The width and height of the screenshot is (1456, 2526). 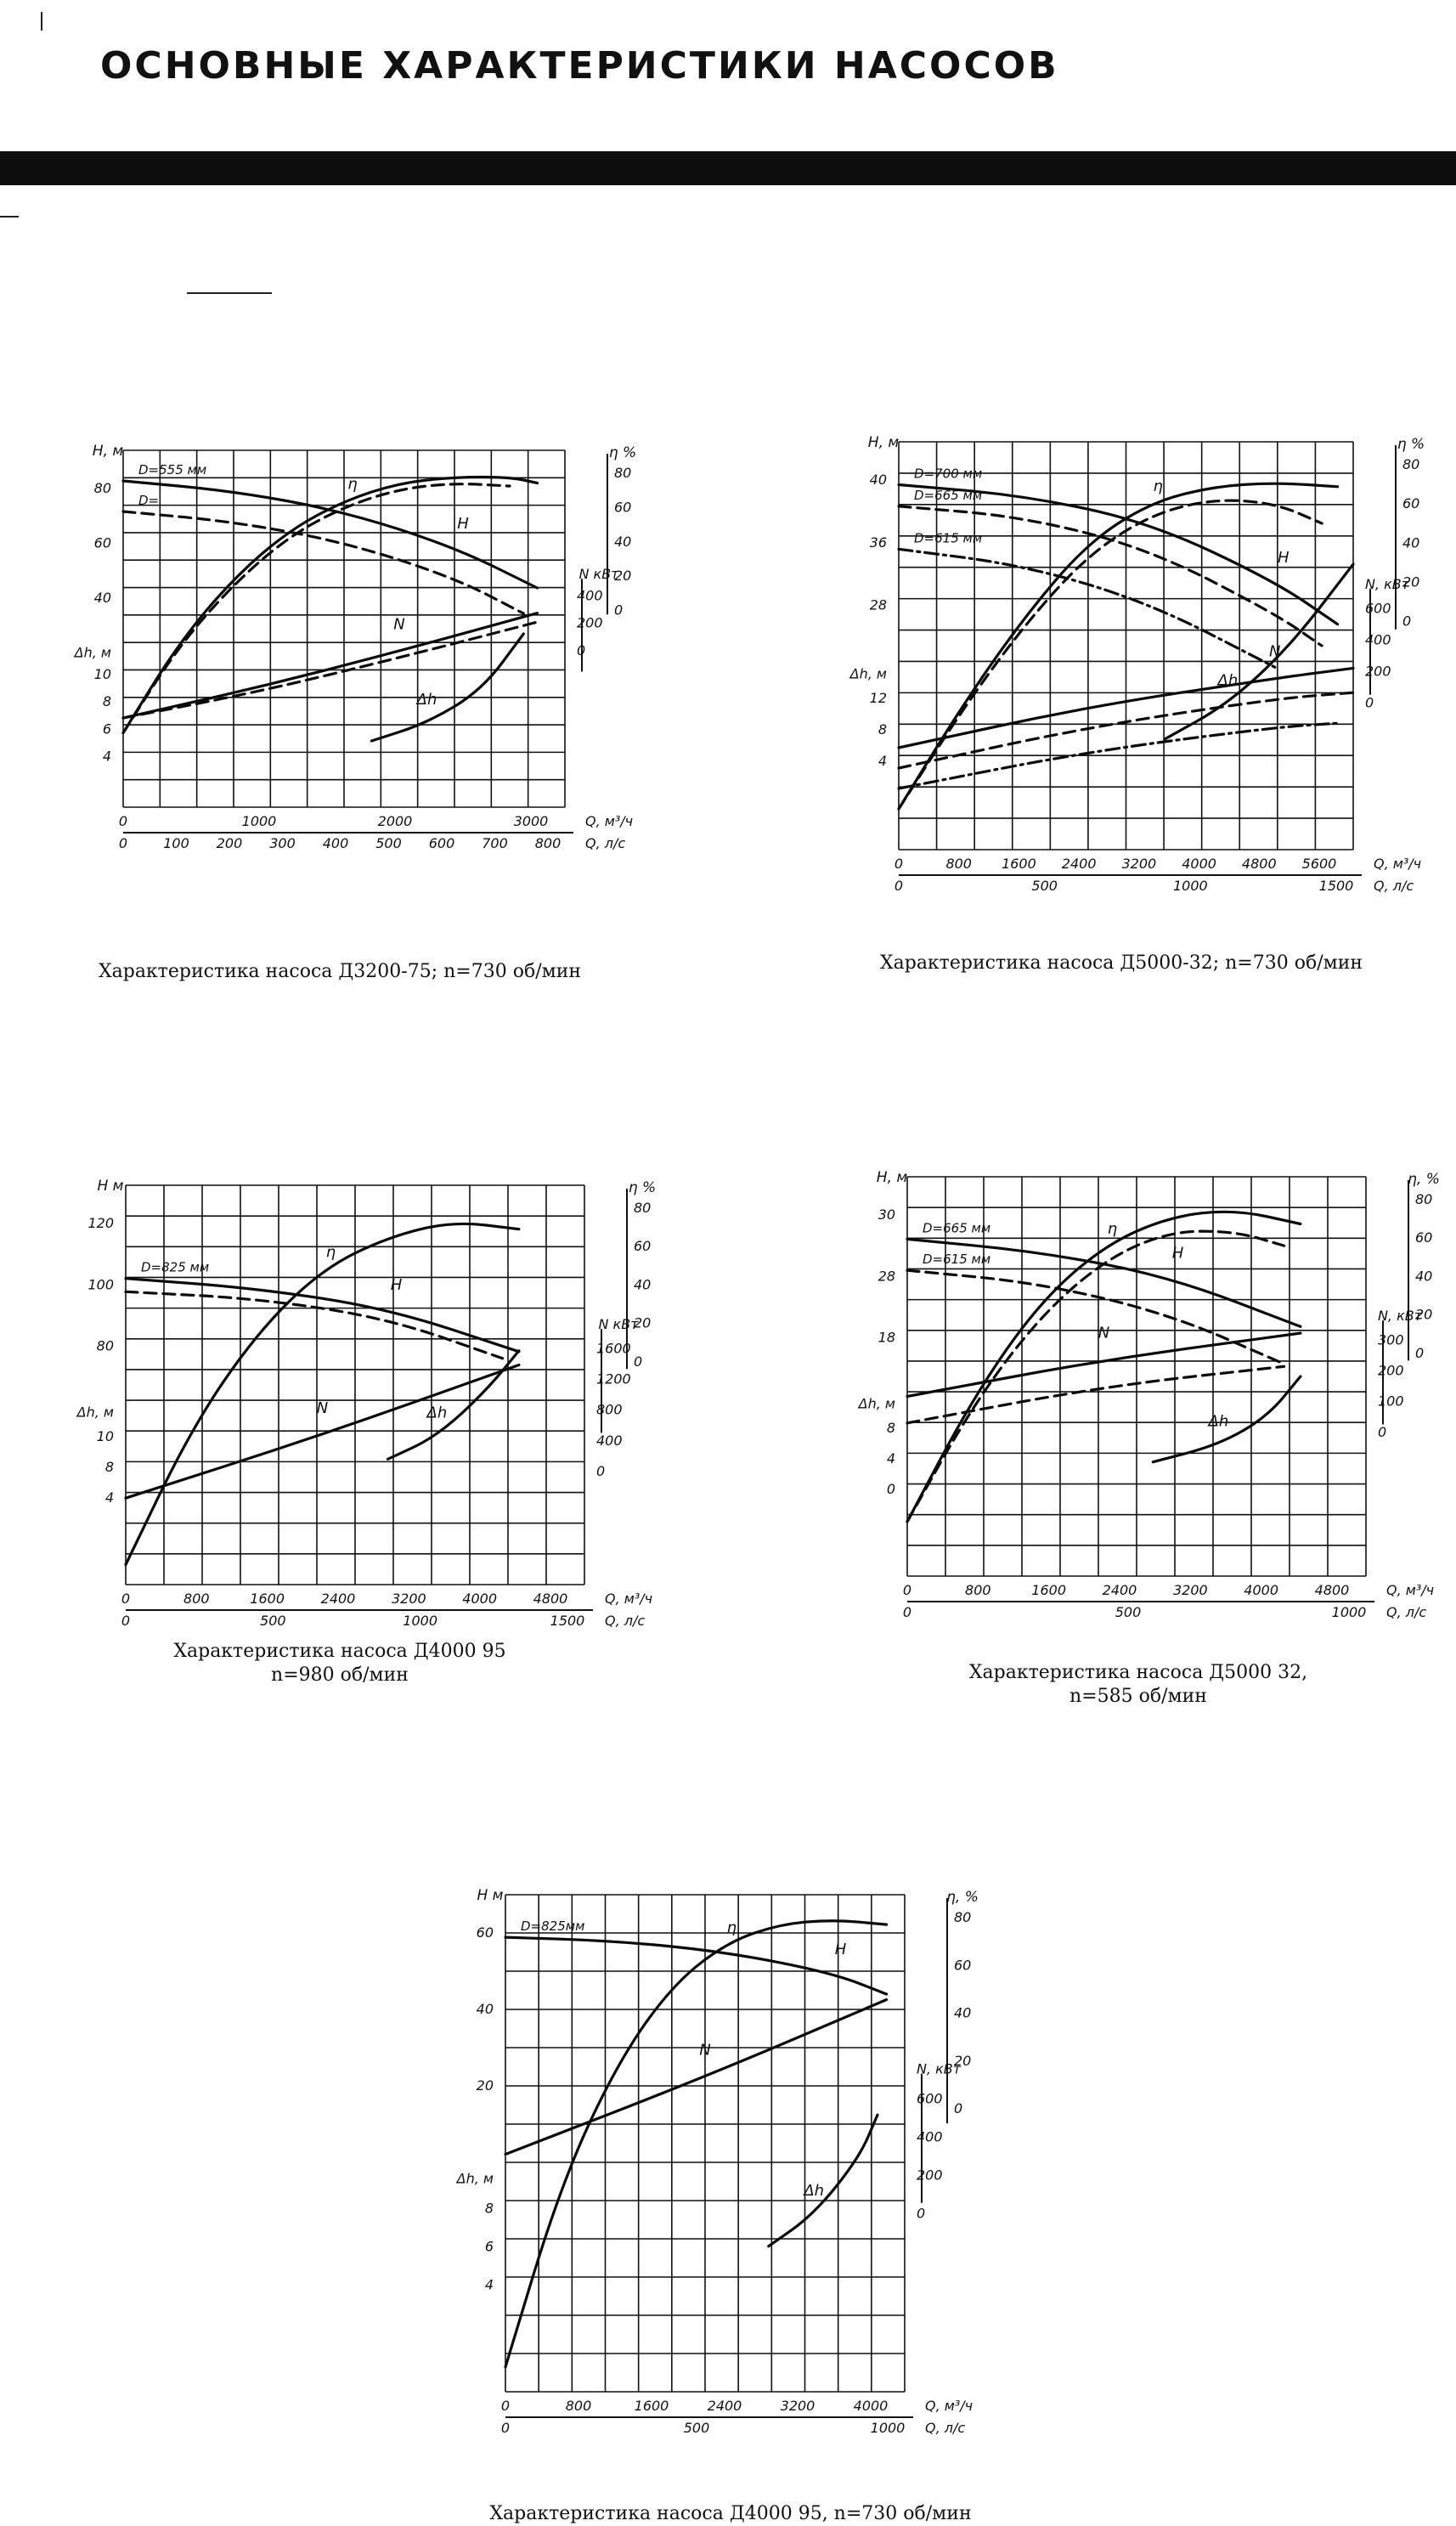 I want to click on x-top-tick: 4800, so click(x=1333, y=1590).